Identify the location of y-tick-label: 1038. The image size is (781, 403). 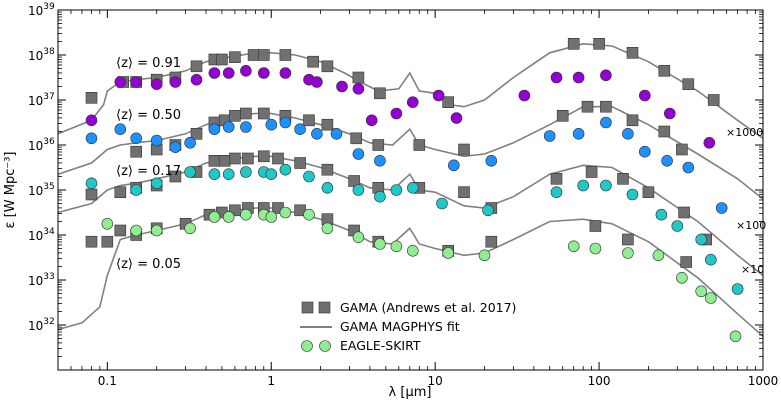
(41, 55).